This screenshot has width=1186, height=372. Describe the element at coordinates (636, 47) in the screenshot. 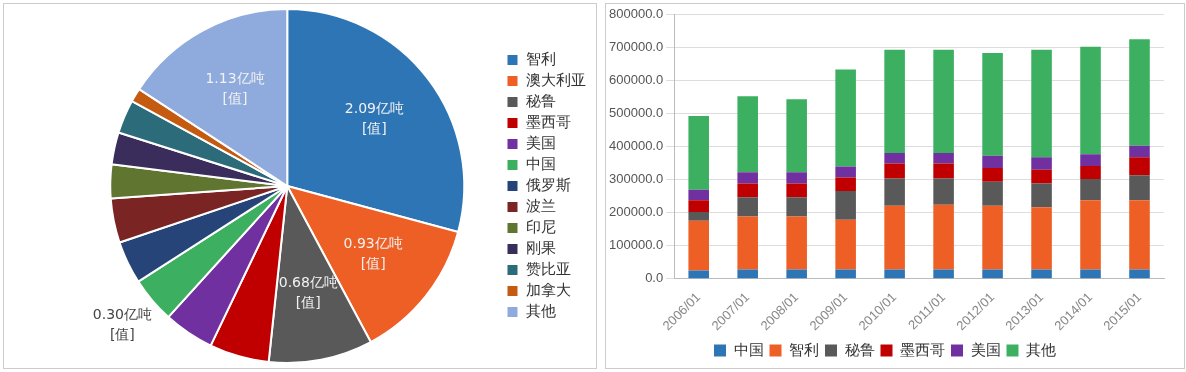

I see `y-tick-label: 700000.0` at that location.